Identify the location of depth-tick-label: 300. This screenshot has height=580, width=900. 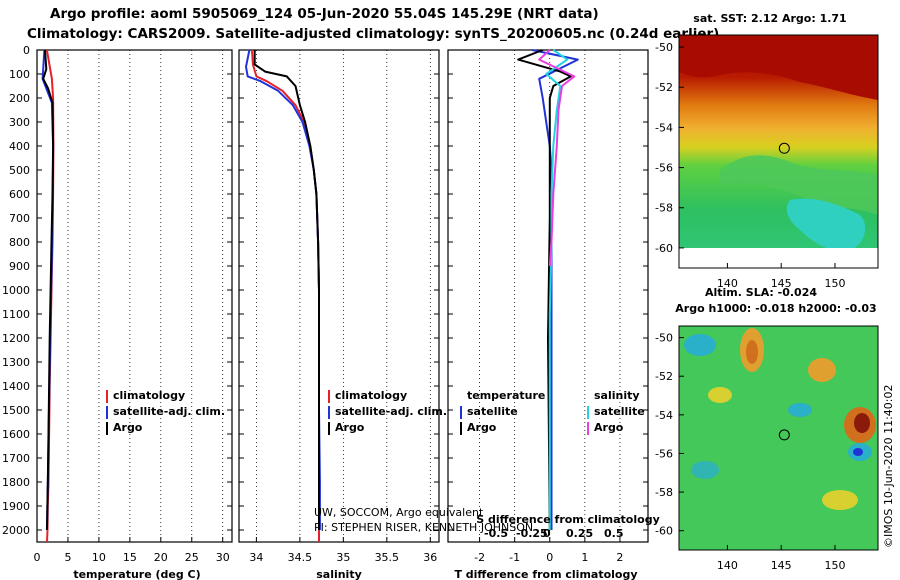
(19, 122).